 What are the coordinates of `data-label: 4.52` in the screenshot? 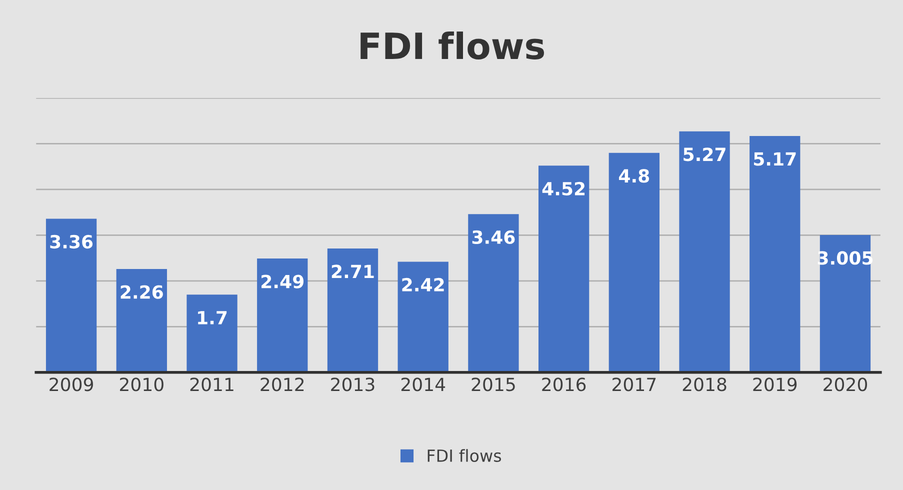 It's located at (563, 189).